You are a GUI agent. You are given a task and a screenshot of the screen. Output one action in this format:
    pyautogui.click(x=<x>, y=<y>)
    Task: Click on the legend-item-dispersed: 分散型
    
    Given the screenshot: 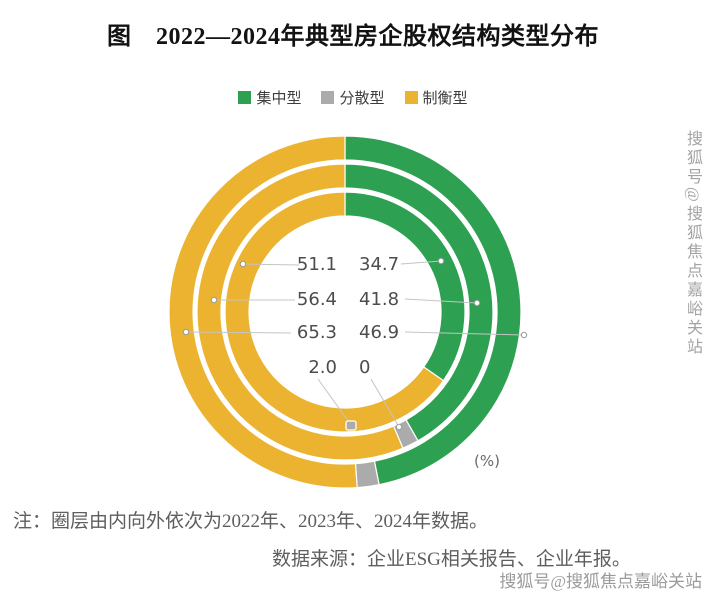 What is the action you would take?
    pyautogui.click(x=353, y=97)
    